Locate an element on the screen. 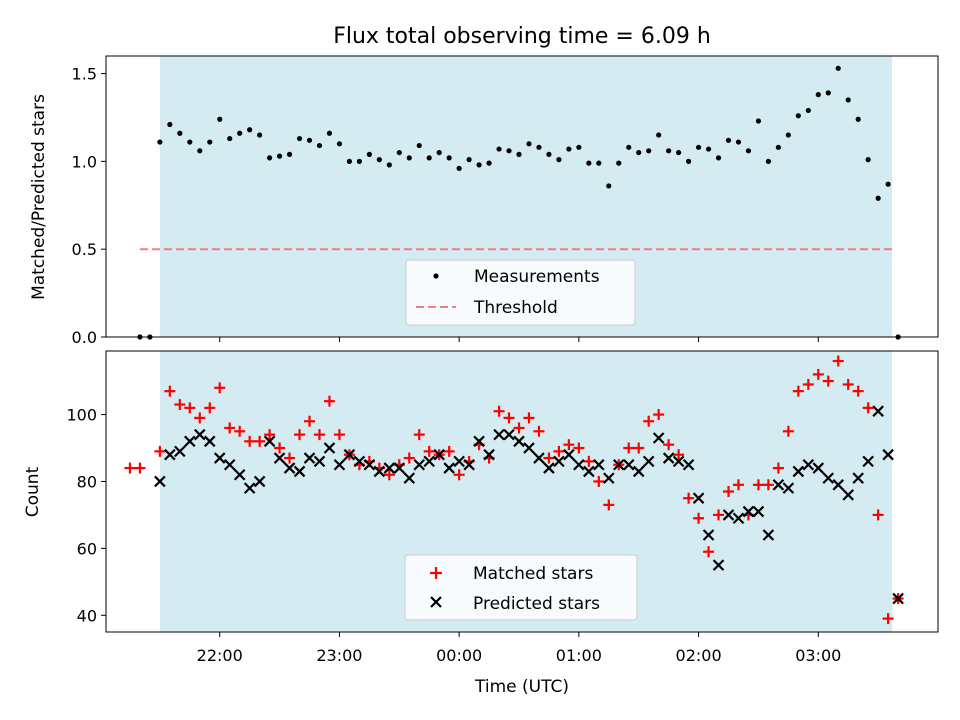  top-y-tick-label: 0.5 is located at coordinates (84, 249).